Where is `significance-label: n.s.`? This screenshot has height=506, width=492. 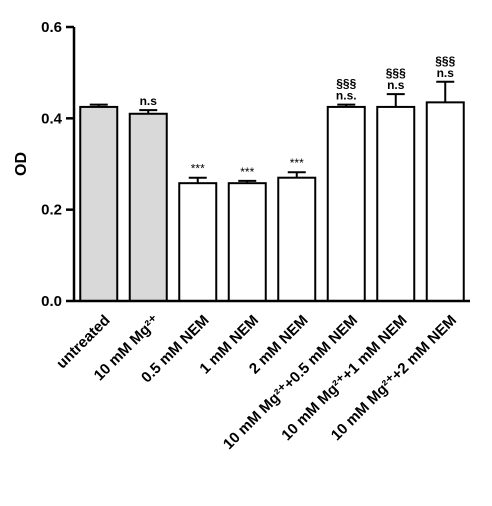
significance-label: n.s. is located at coordinates (346, 96).